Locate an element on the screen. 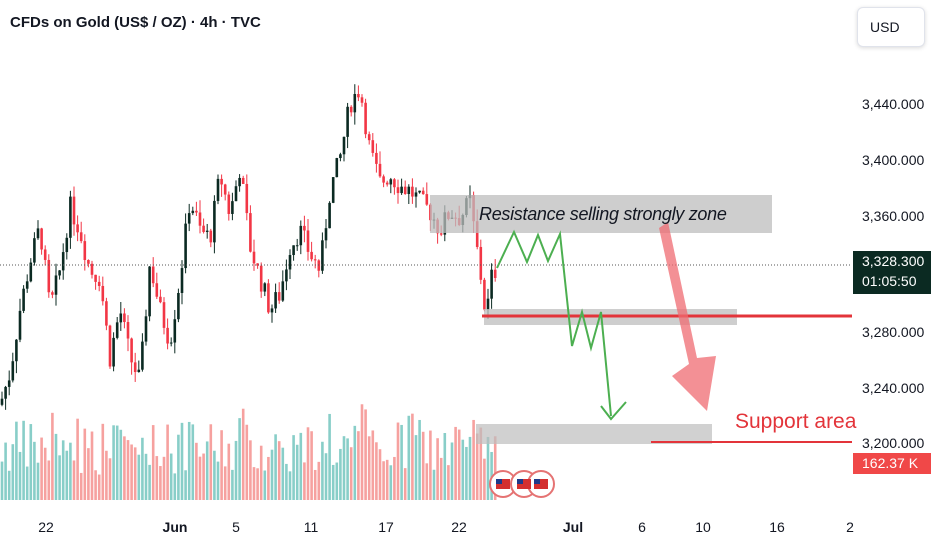  resistance-annotation: Resistance selling strongly zone is located at coordinates (603, 214).